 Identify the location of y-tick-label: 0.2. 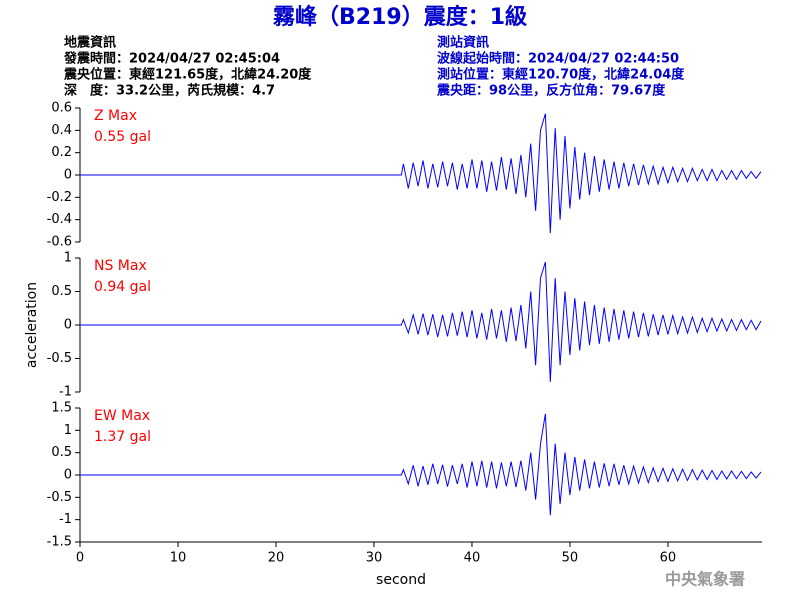
(61, 152).